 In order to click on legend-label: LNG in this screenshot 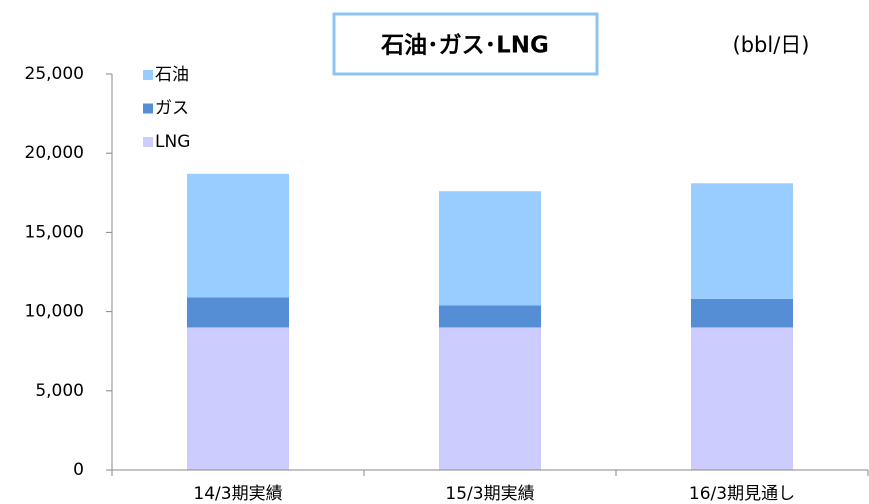, I will do `click(172, 142)`.